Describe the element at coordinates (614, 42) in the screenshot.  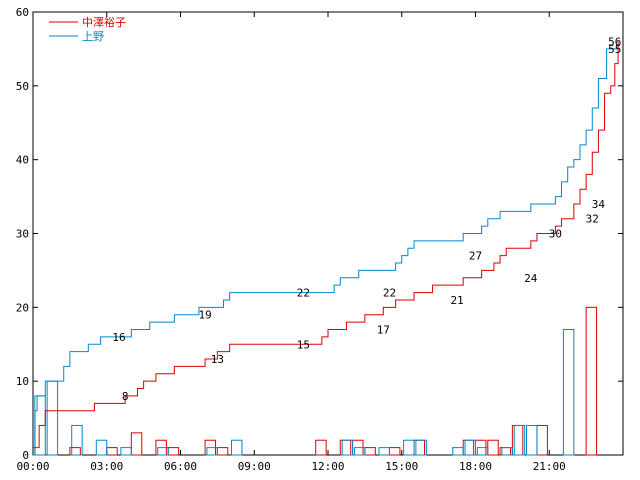
I see `data-label: 56` at that location.